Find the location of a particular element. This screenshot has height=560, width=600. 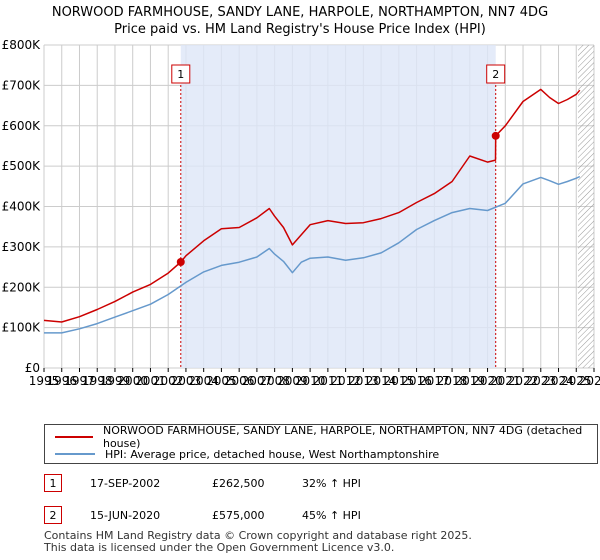

x-tick-label: 1996 is located at coordinates (61, 381).